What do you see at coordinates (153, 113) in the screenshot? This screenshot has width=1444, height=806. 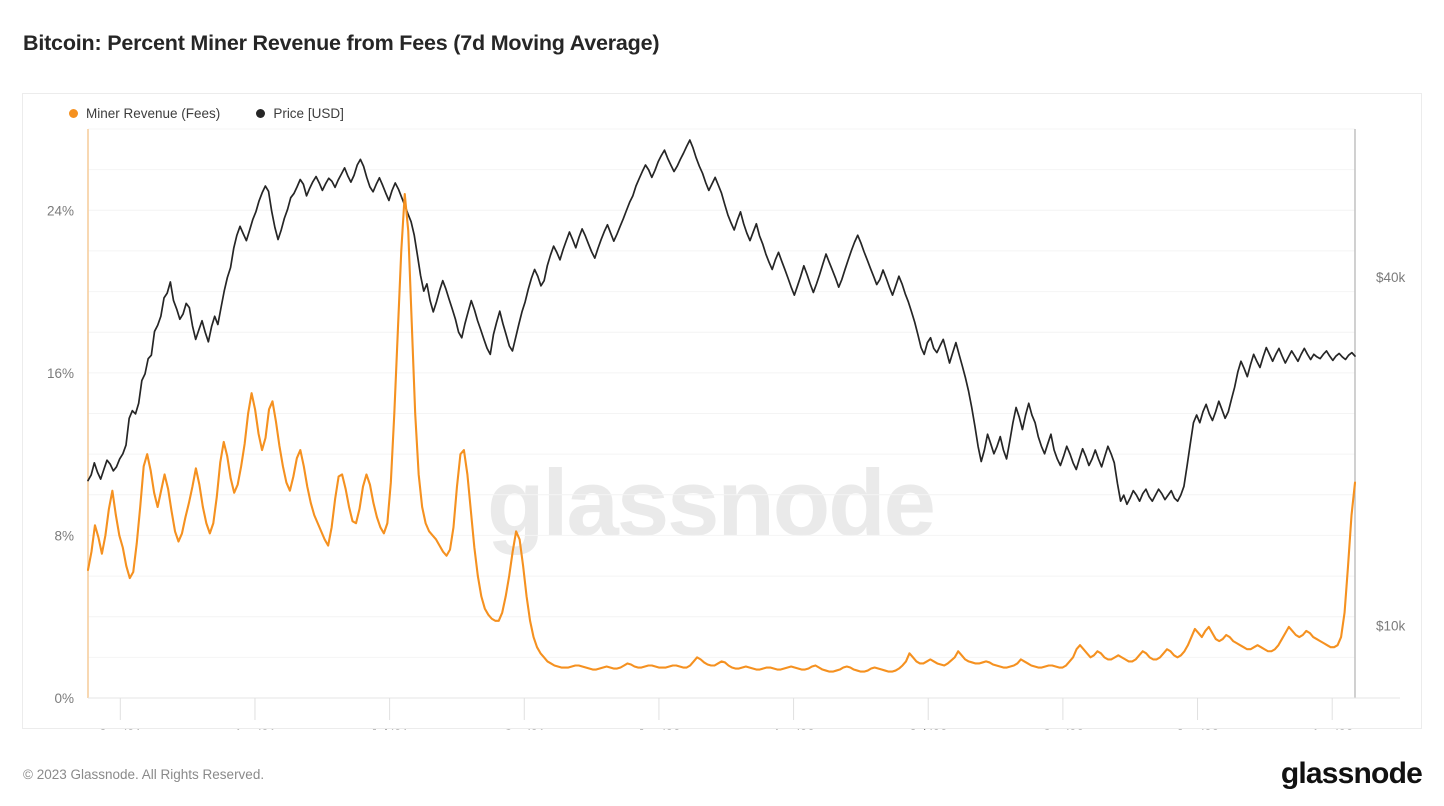 I see `legend-label-miner-revenue: Miner Revenue (Fees)` at bounding box center [153, 113].